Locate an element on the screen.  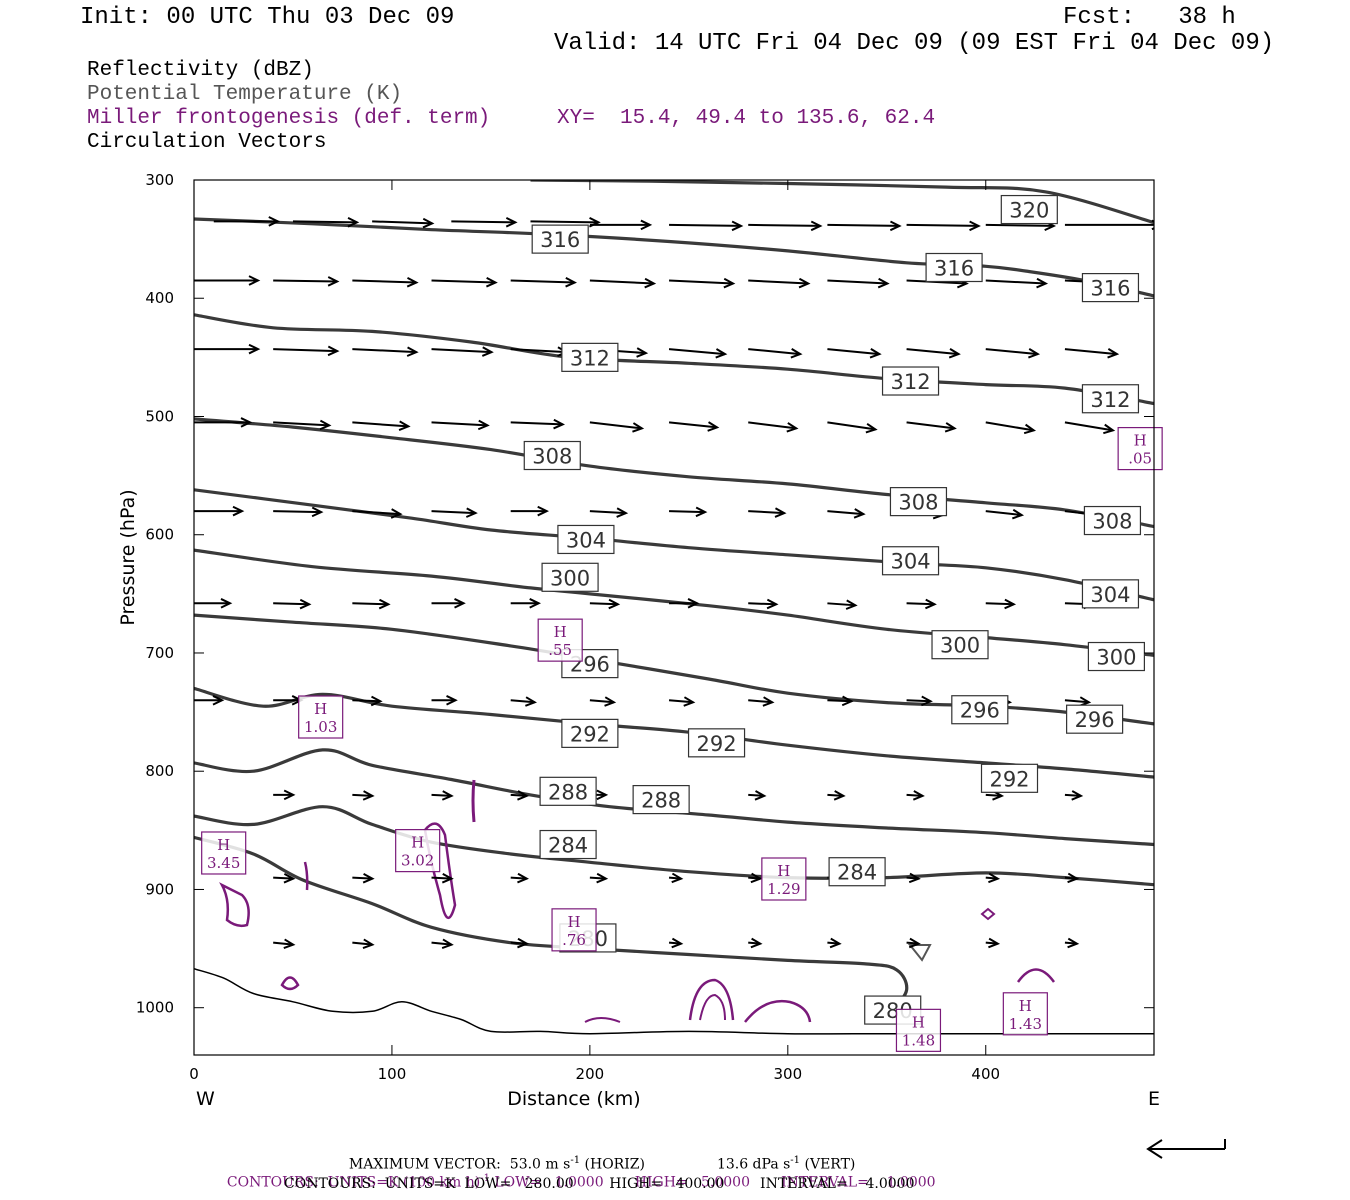
x-tick-label: 0 is located at coordinates (194, 1074).